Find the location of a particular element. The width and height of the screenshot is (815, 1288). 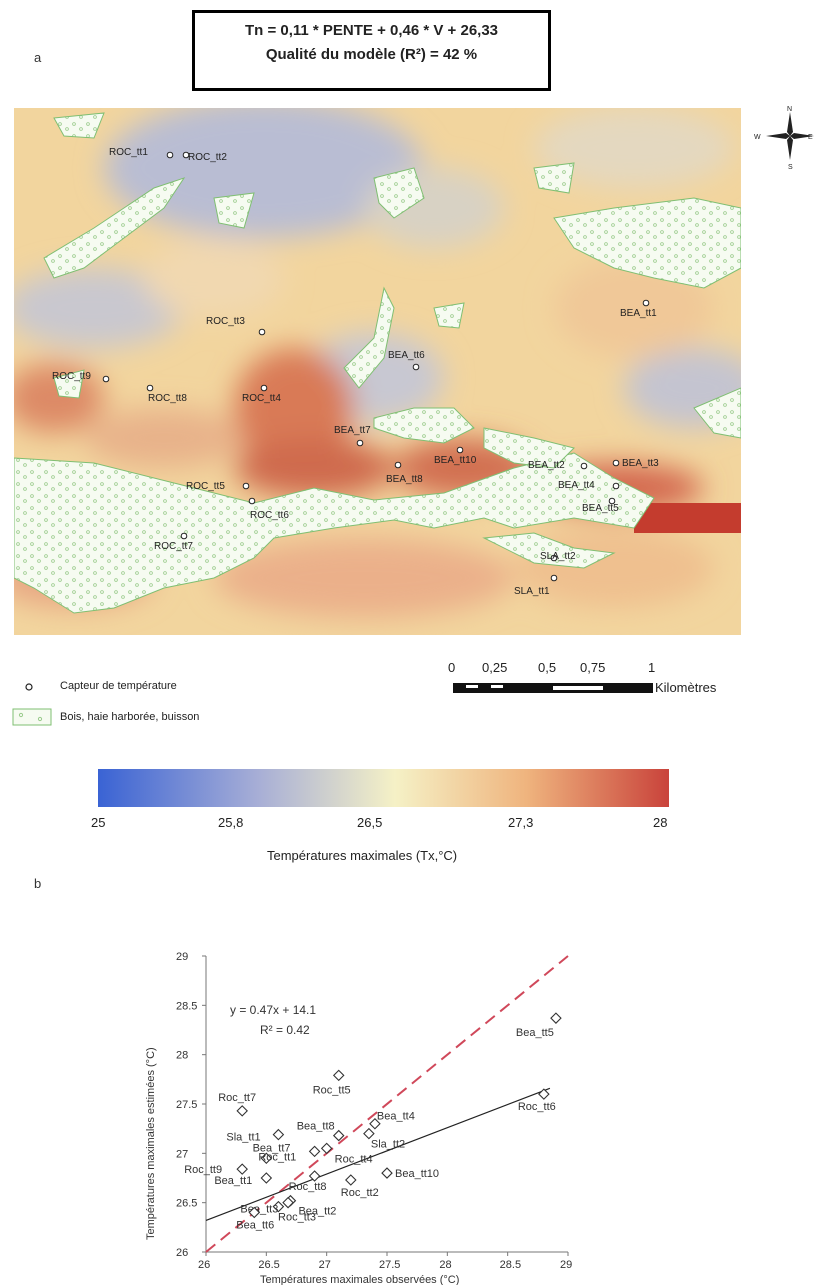

data-label-roc-tt6: Roc_tt6 is located at coordinates (537, 1107).